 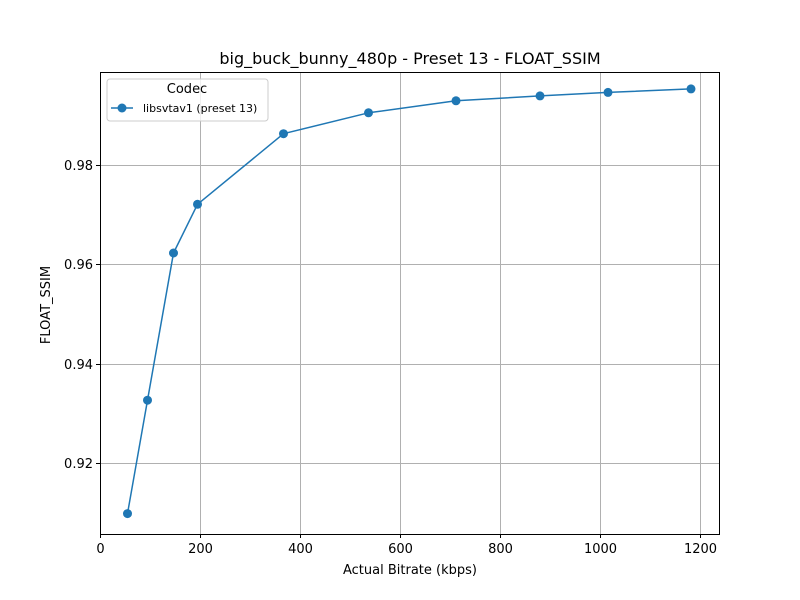 I want to click on legend-title: Codec, so click(x=187, y=89).